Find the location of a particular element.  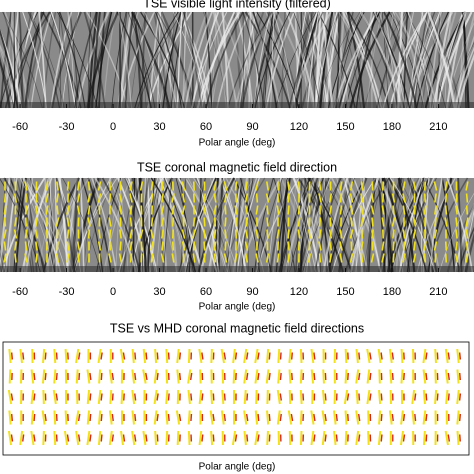

limb-band is located at coordinates (237, 269).